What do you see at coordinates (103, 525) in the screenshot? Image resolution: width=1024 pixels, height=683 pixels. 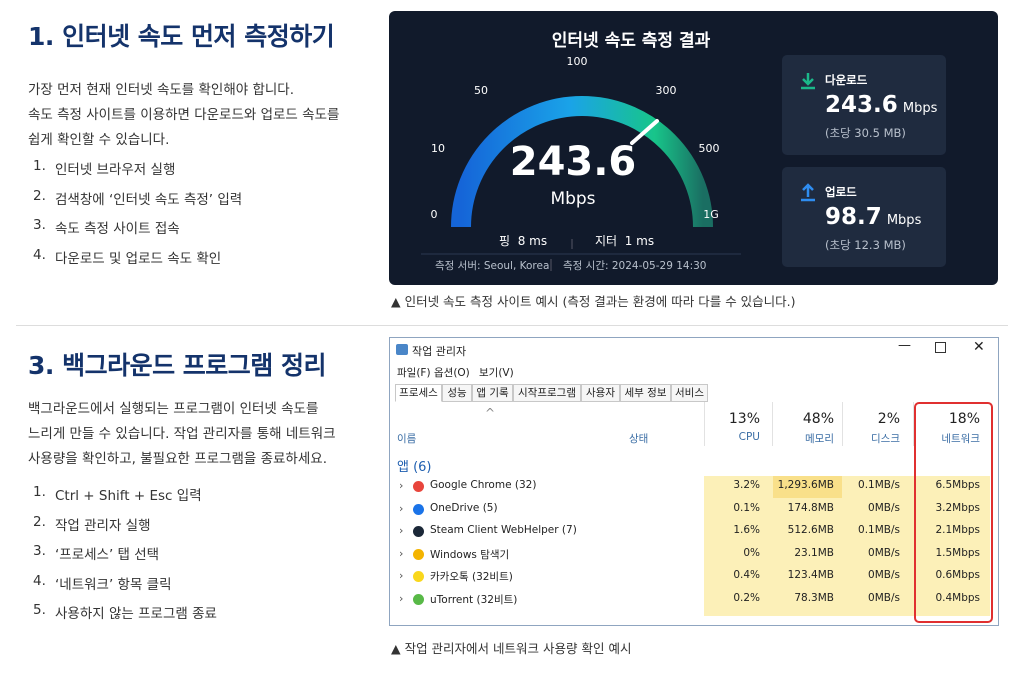 I see `step-text: 작업 관리자 실행` at bounding box center [103, 525].